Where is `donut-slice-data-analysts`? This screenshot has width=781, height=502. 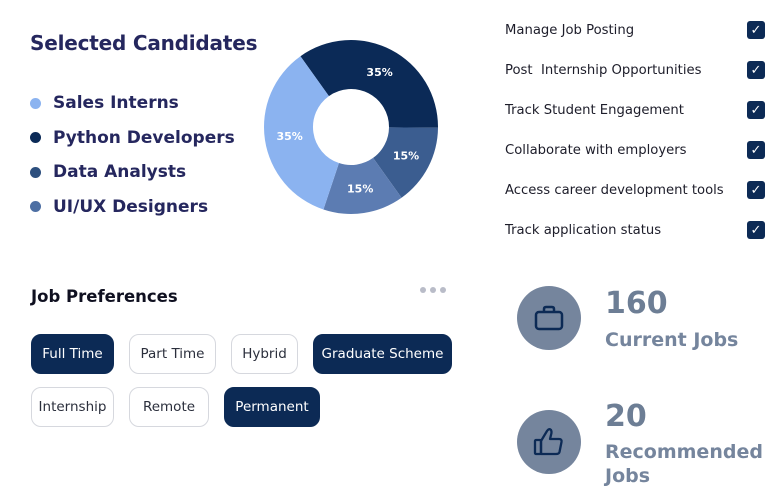 donut-slice-data-analysts is located at coordinates (405, 162).